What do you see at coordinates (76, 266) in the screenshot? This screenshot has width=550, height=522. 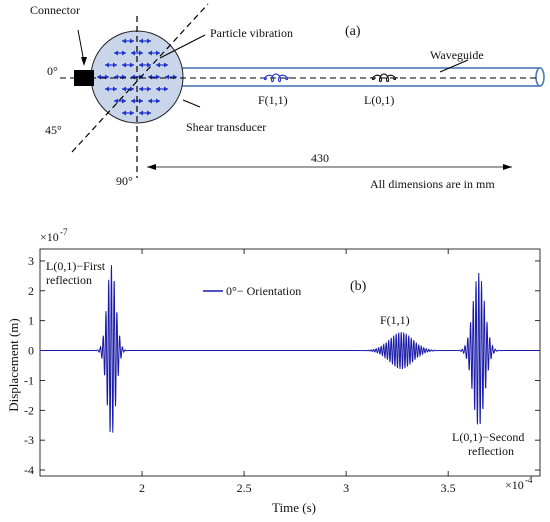 I see `annotation-first-reflection-line1: L(0,1)−First` at bounding box center [76, 266].